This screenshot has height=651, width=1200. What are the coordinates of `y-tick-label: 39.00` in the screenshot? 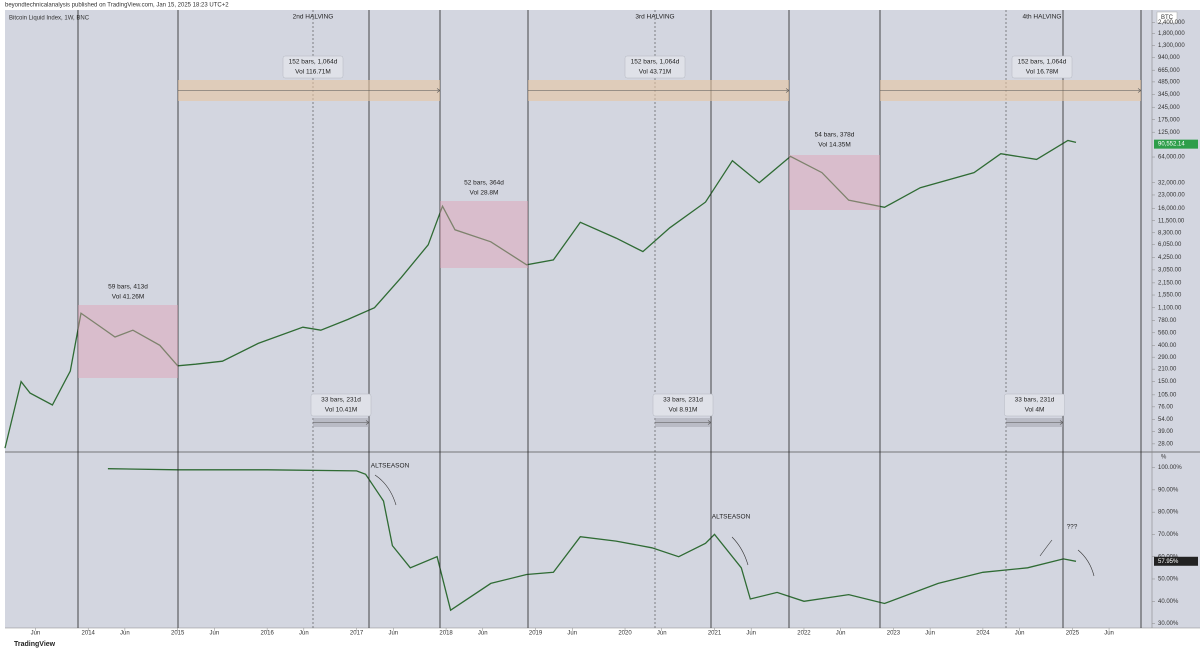 It's located at (1166, 432).